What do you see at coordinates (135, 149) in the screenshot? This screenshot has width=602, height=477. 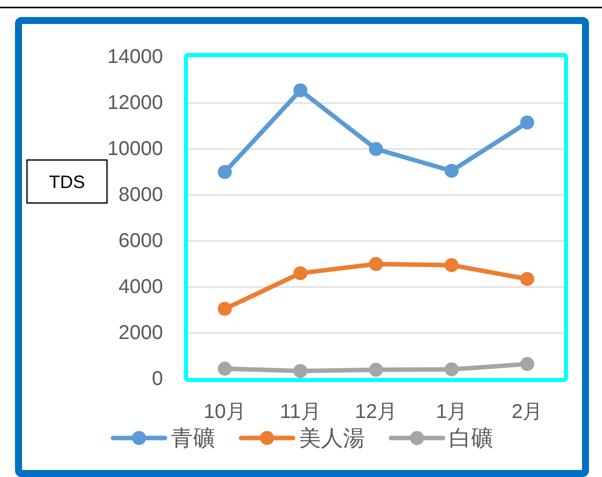 I see `y-tick-label: 10000` at bounding box center [135, 149].